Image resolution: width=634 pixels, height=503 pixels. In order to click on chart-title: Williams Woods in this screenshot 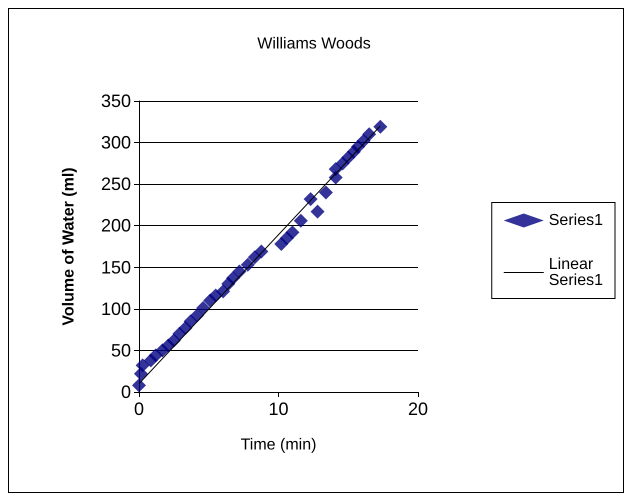, I will do `click(314, 44)`.